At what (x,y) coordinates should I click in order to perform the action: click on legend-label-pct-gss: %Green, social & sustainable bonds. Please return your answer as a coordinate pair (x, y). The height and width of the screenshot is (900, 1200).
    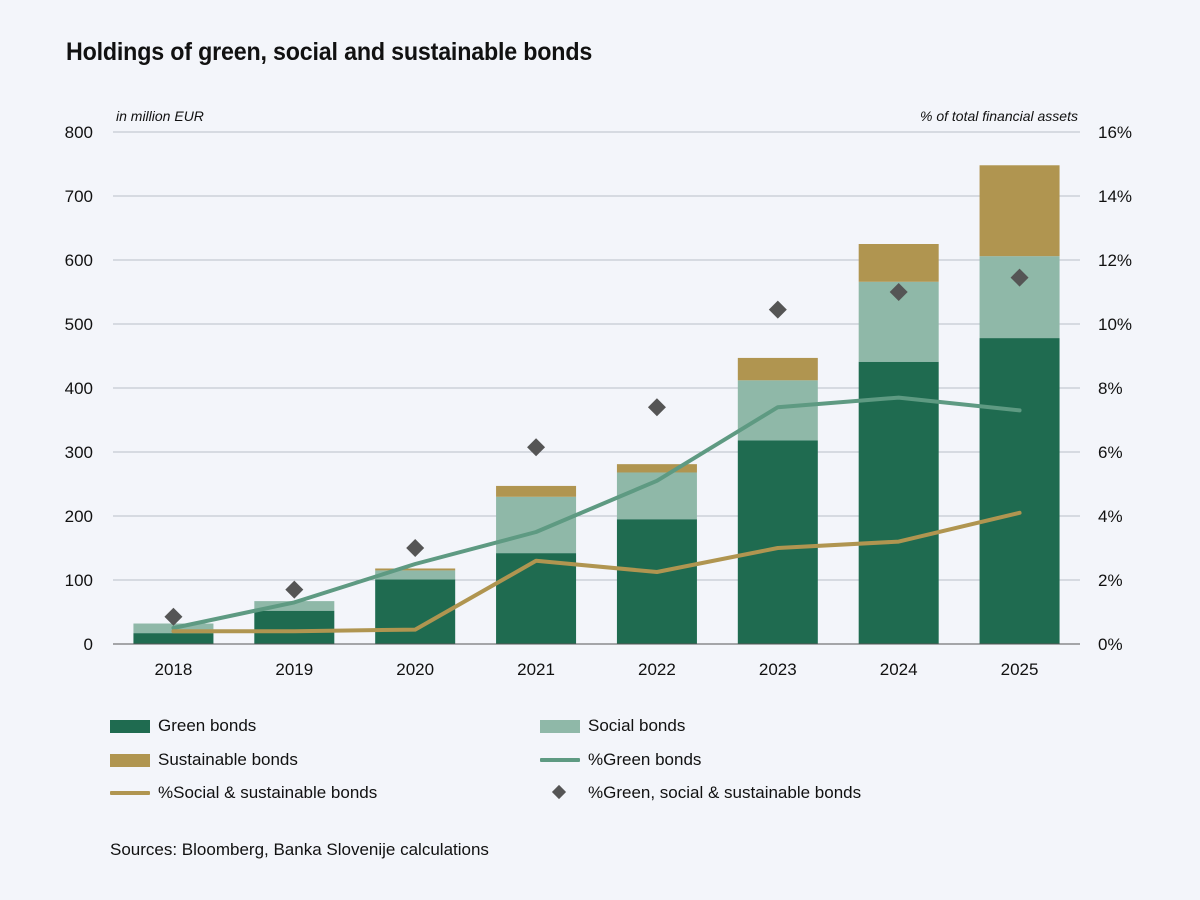
    Looking at the image, I should click on (725, 792).